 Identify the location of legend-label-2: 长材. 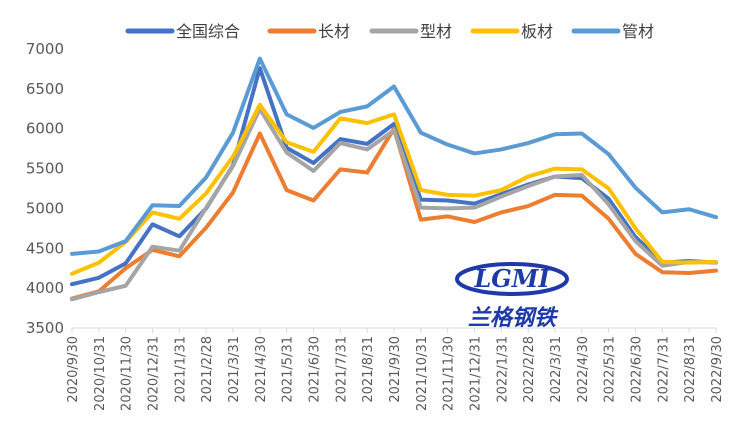
(334, 31).